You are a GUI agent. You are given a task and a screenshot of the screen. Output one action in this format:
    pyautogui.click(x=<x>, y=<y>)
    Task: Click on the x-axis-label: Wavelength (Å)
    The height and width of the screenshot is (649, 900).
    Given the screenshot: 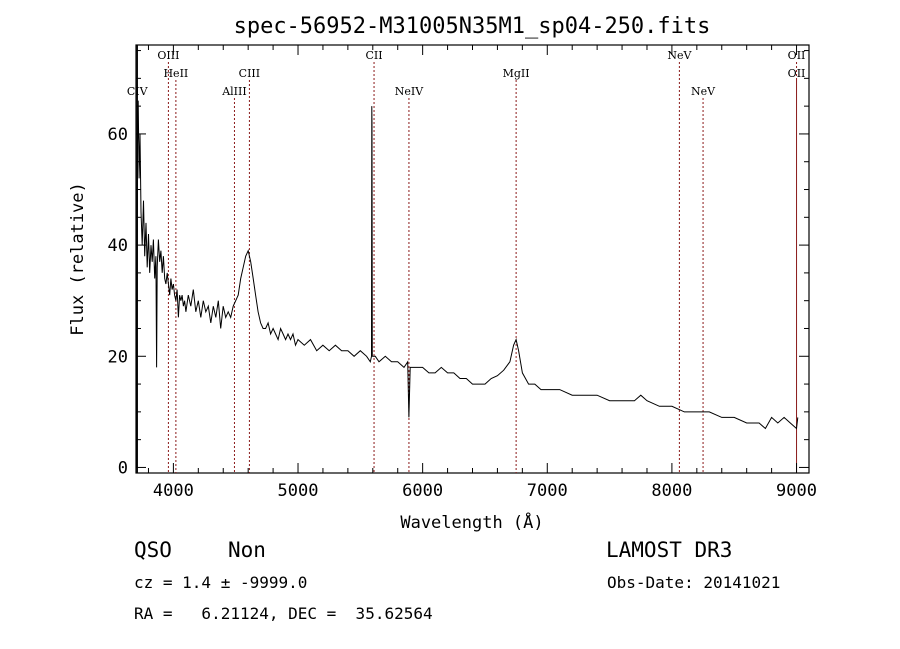 What is the action you would take?
    pyautogui.click(x=471, y=522)
    